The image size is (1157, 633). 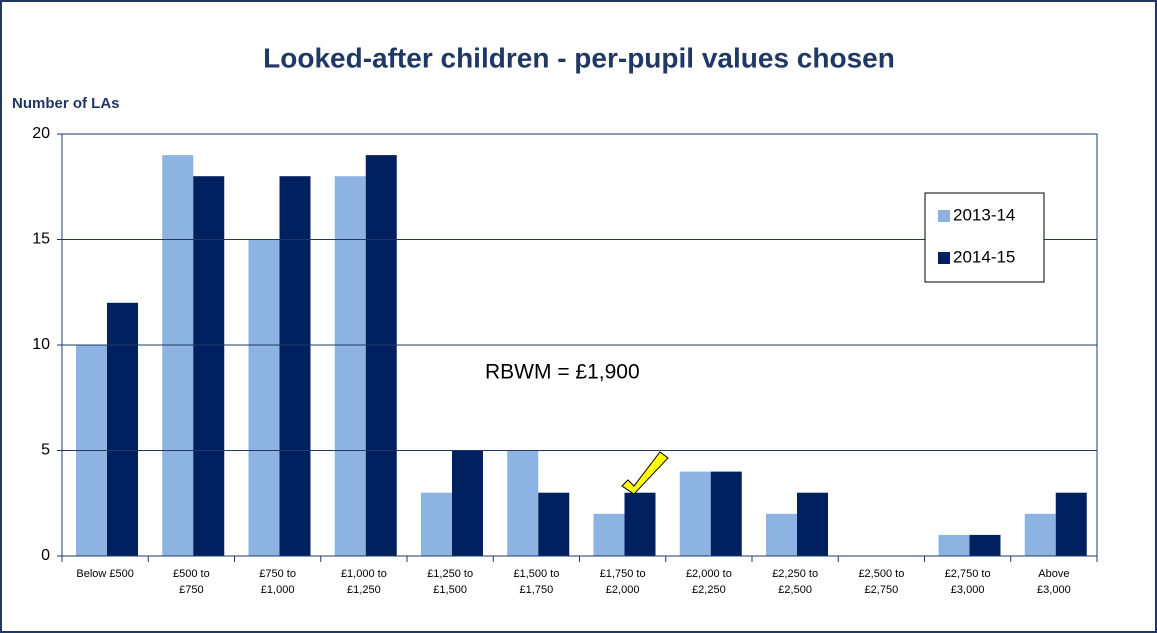 I want to click on x-tick-label: Above £3,000, so click(x=1054, y=582).